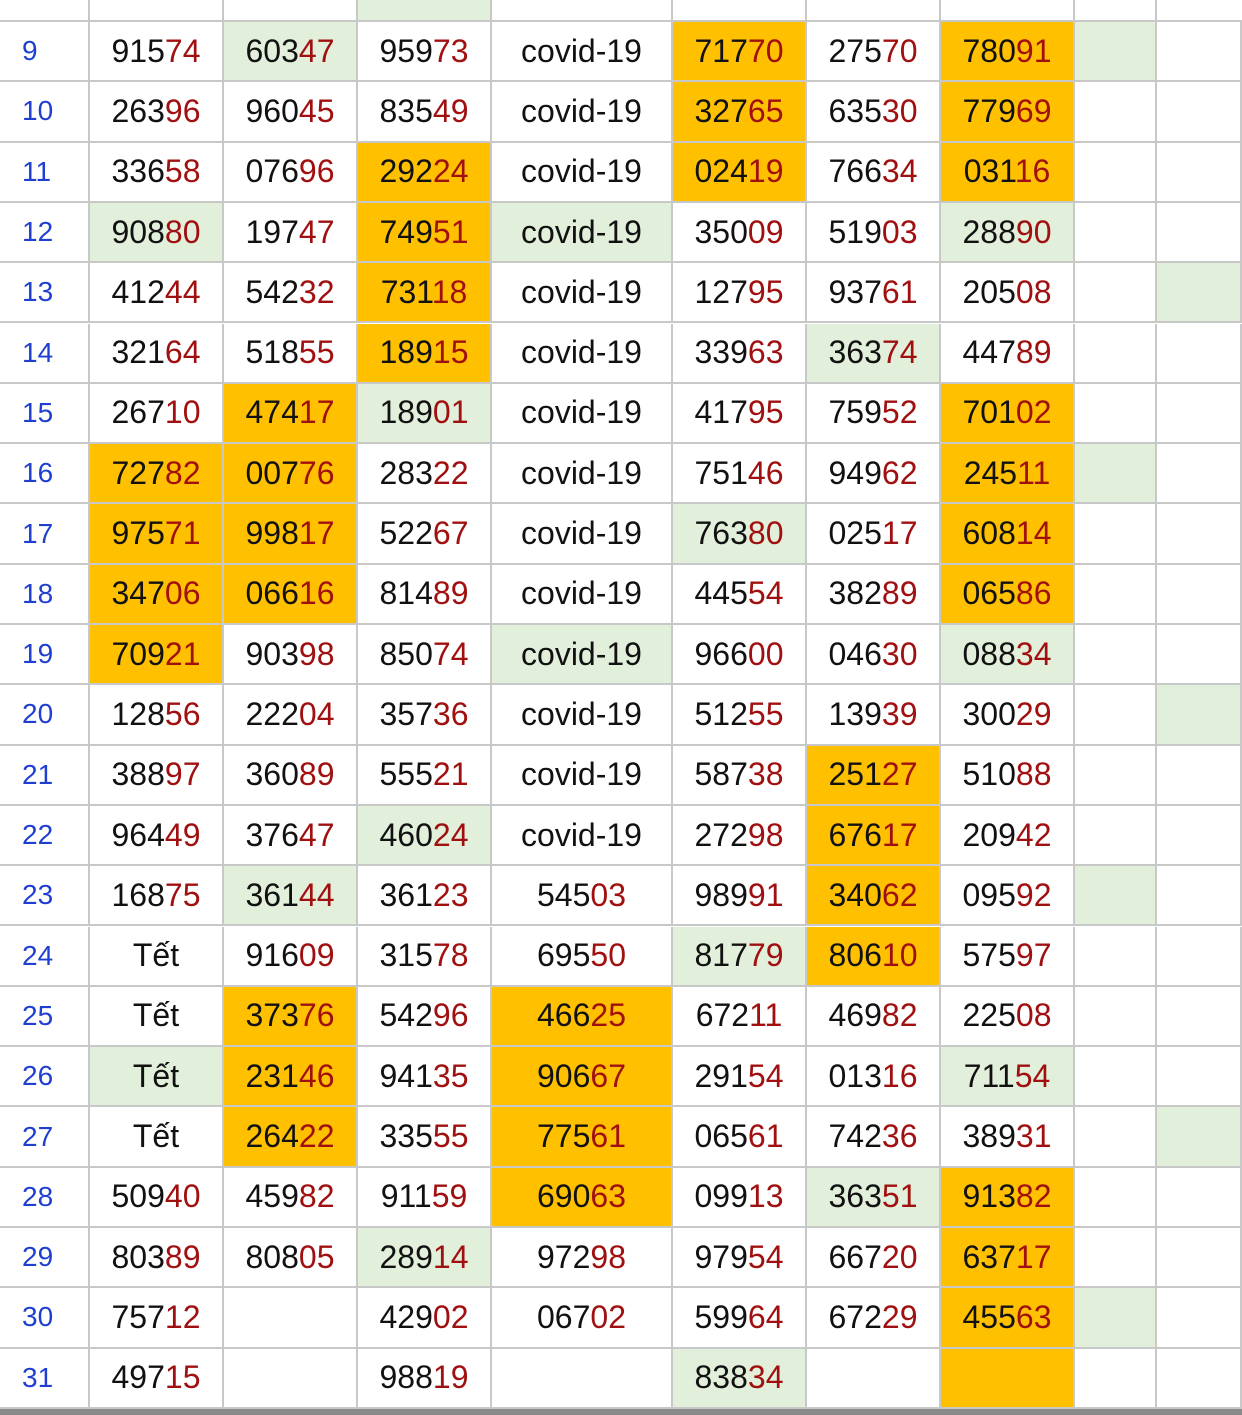 This screenshot has height=1415, width=1242. What do you see at coordinates (740, 293) in the screenshot?
I see `cell: 12795` at bounding box center [740, 293].